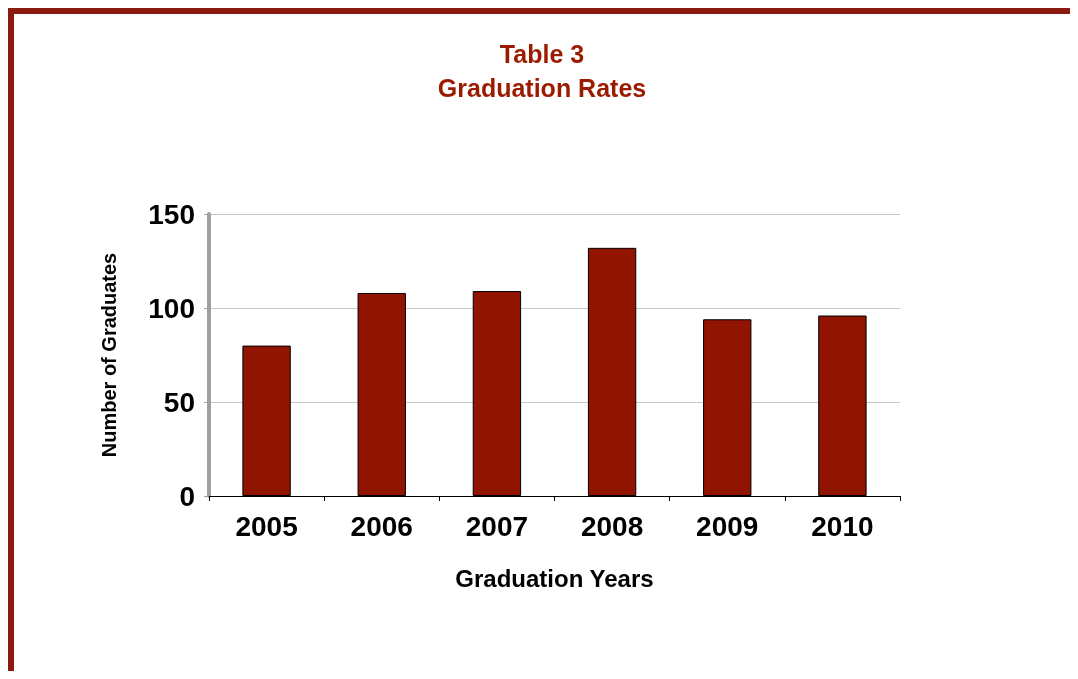  I want to click on x-tick-label: 2007, so click(497, 526).